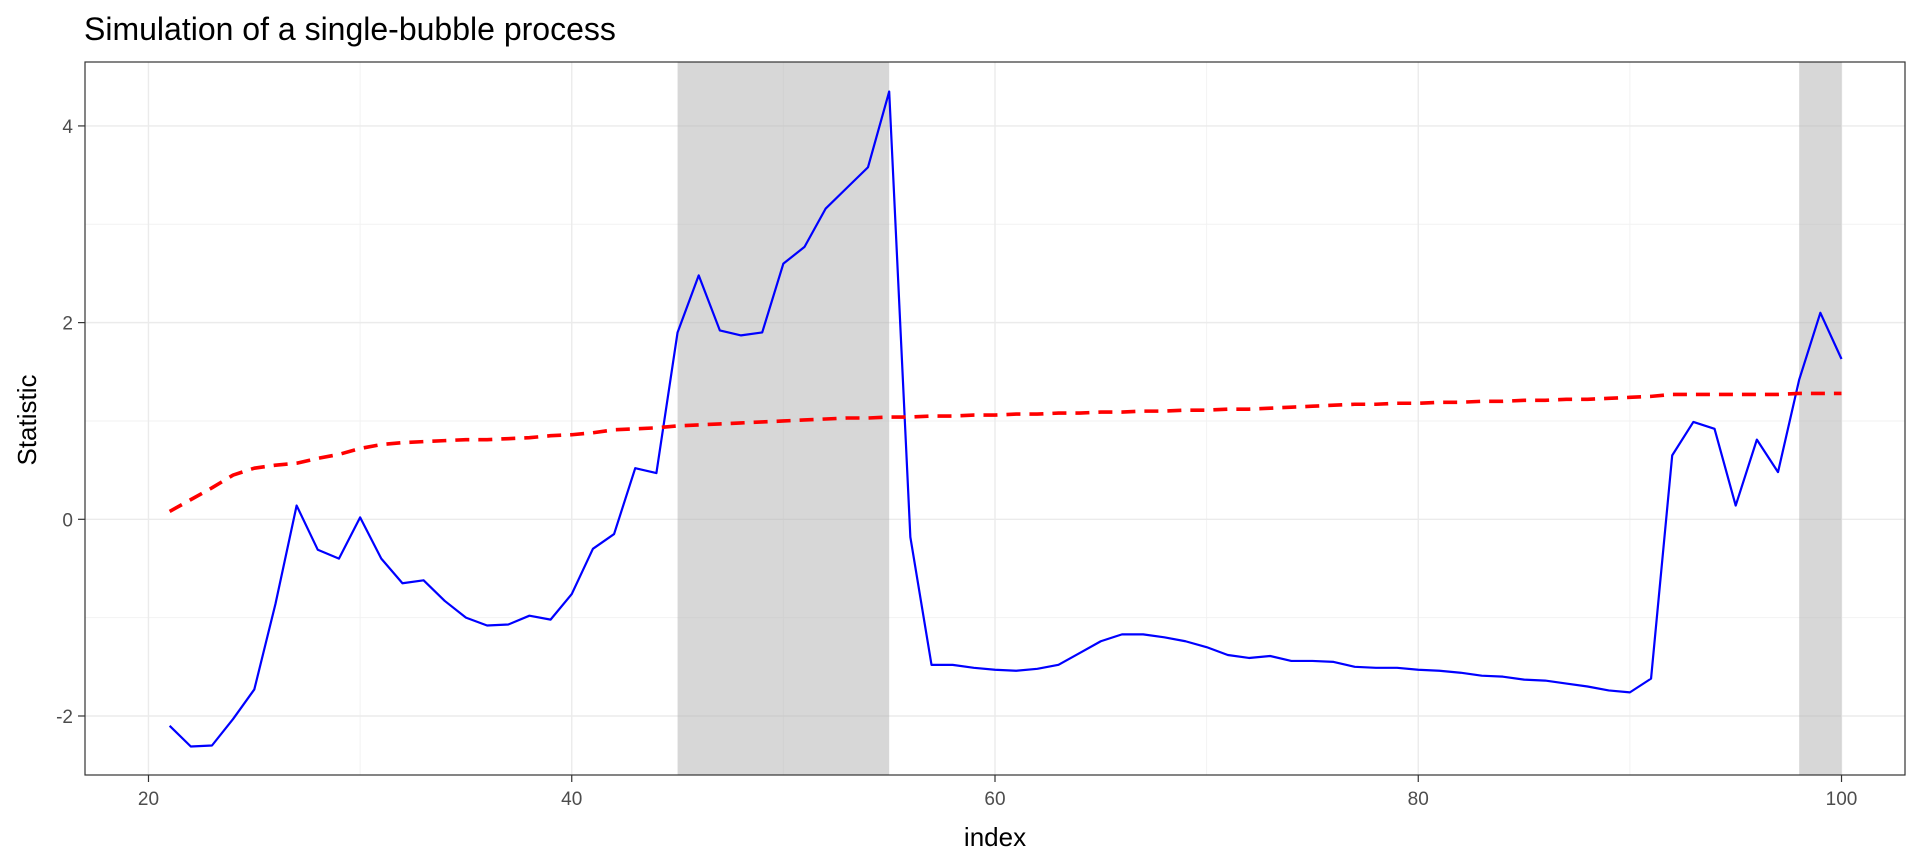 This screenshot has height=865, width=1920. I want to click on x-axis: 20 40 60 80 100, so click(997, 792).